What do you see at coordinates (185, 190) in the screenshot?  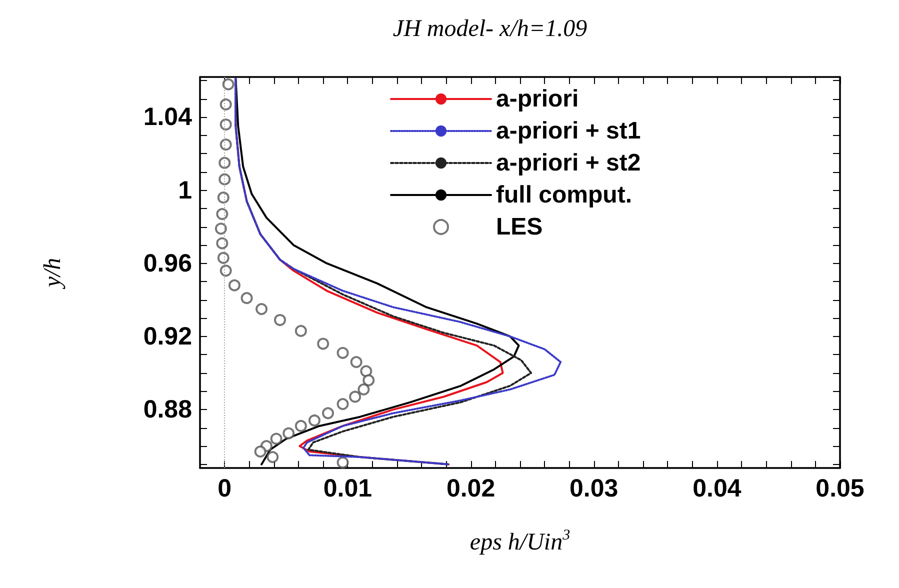 I see `y-tick-label: 1` at bounding box center [185, 190].